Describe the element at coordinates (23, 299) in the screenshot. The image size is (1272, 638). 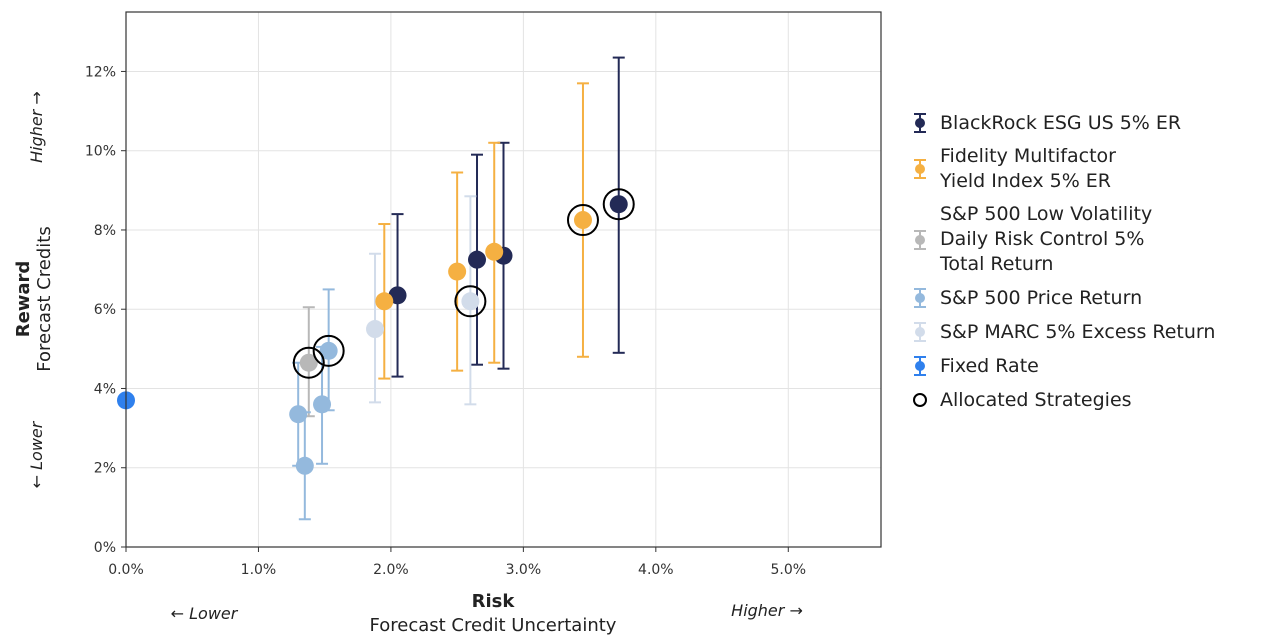
I see `y-axis-title-bold: Reward` at that location.